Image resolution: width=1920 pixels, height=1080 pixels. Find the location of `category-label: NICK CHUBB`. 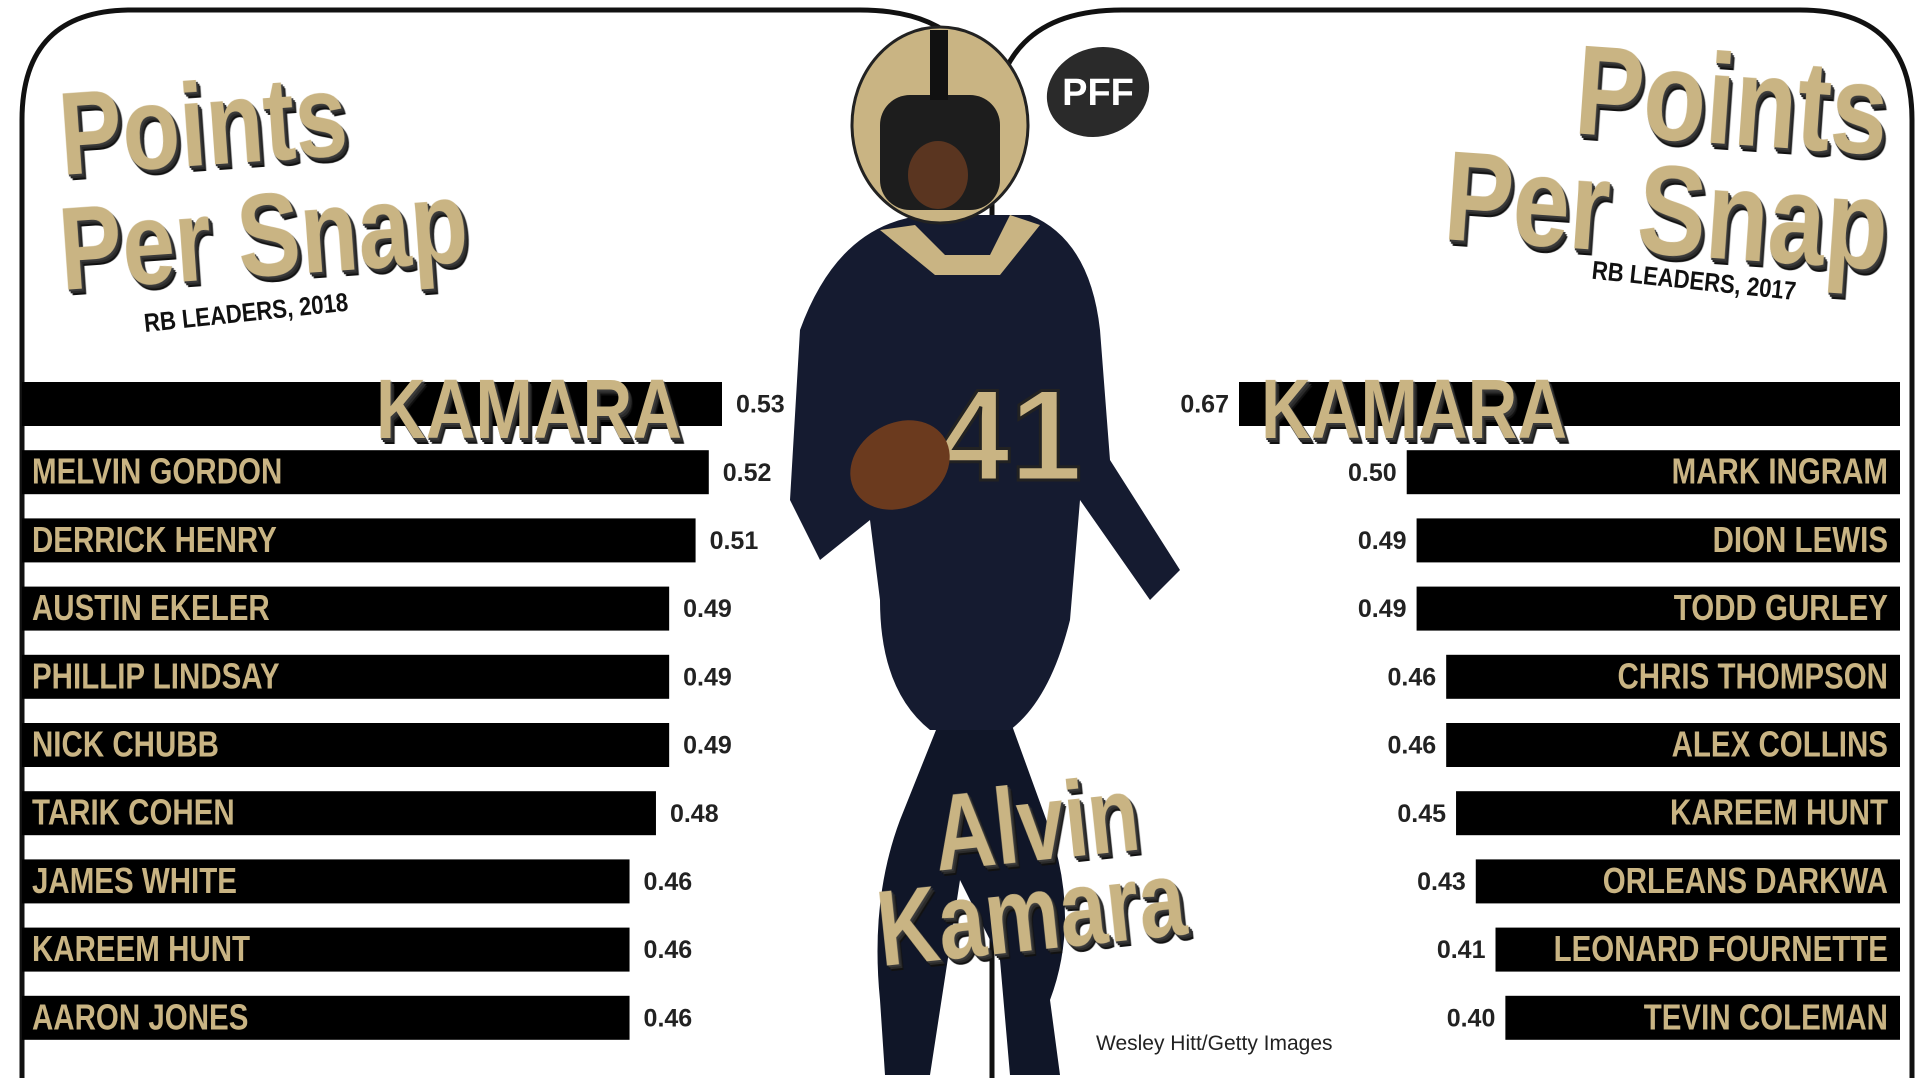

category-label: NICK CHUBB is located at coordinates (125, 744).